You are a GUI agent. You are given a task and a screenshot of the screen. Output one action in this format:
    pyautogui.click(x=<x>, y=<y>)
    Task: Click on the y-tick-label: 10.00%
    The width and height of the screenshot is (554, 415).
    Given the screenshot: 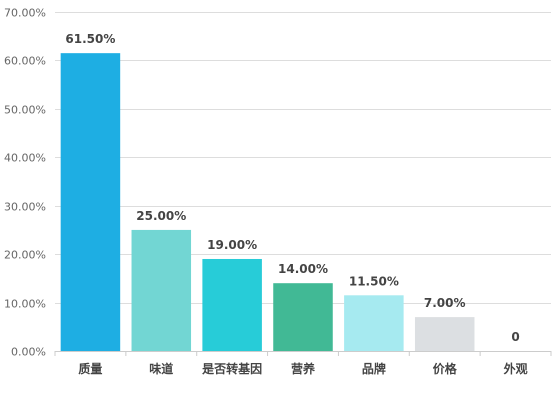 What is the action you would take?
    pyautogui.click(x=25, y=304)
    